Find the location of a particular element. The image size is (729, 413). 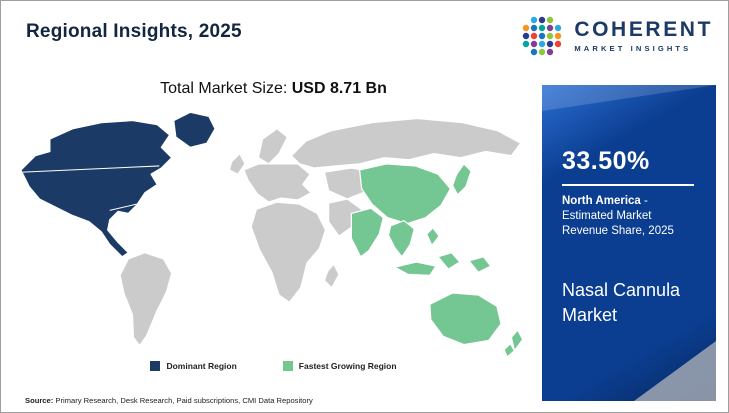

revenue-share-value: 33.50% is located at coordinates (606, 161).